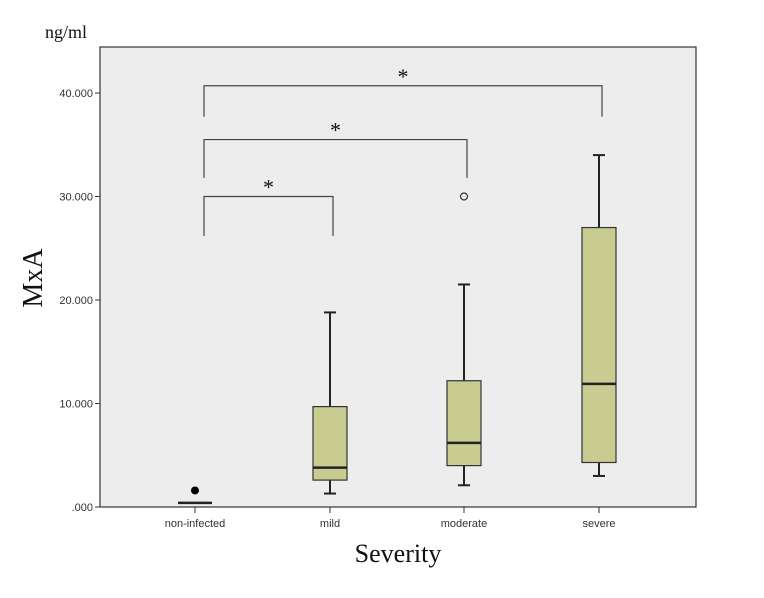 Image resolution: width=764 pixels, height=598 pixels. Describe the element at coordinates (398, 553) in the screenshot. I see `x-axis-title: Severity` at that location.